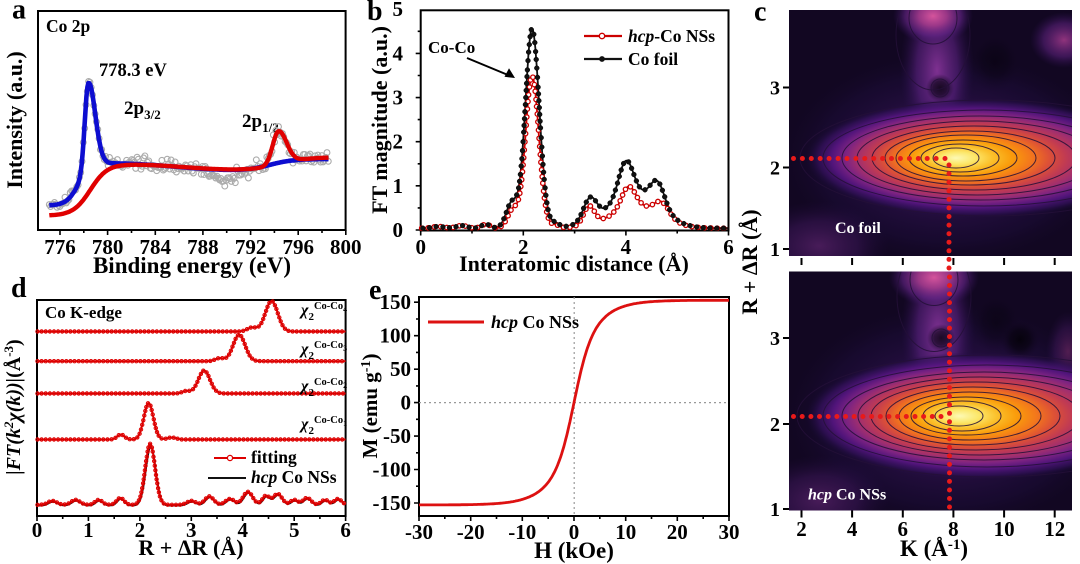  What do you see at coordinates (323, 312) in the screenshot?
I see `svg-text: χ2Co-Co4` at bounding box center [323, 312].